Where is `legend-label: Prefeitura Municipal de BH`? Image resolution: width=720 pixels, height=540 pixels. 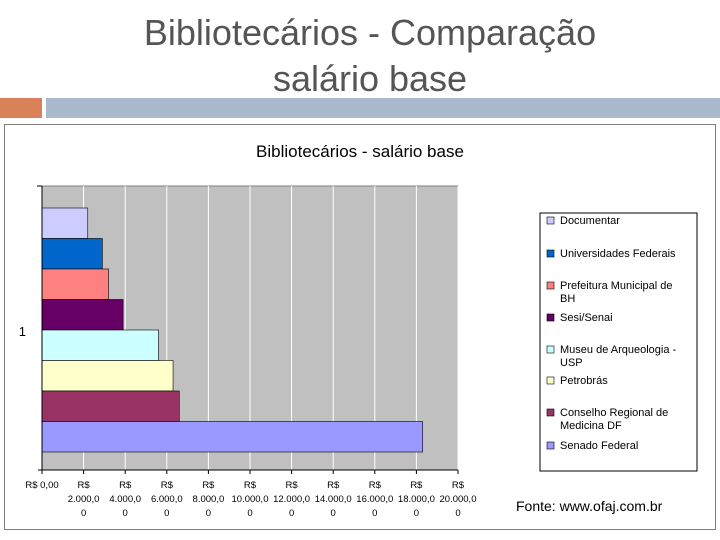
legend-label: Prefeitura Municipal de BH is located at coordinates (616, 292).